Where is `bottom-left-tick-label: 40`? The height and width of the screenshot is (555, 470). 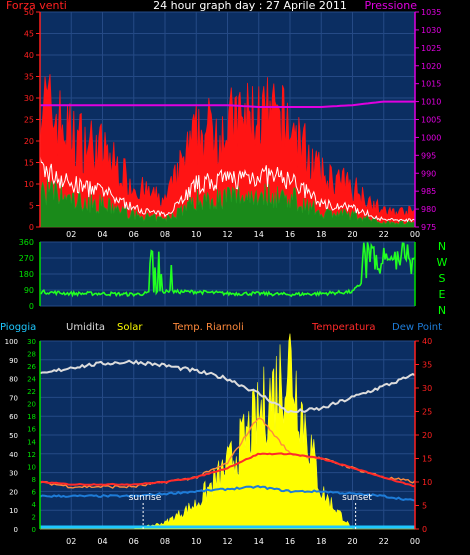
bottom-left-tick-label: 40 is located at coordinates (13, 455).